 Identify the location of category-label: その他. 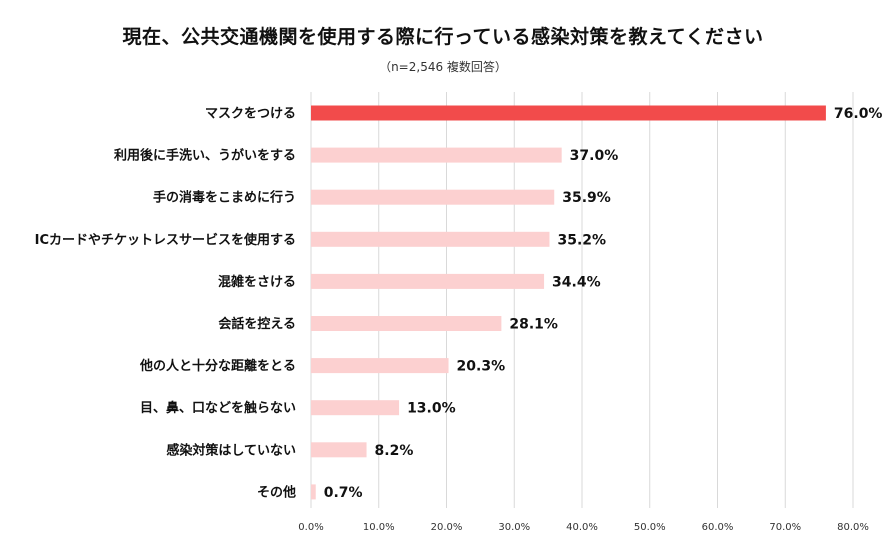
(276, 492).